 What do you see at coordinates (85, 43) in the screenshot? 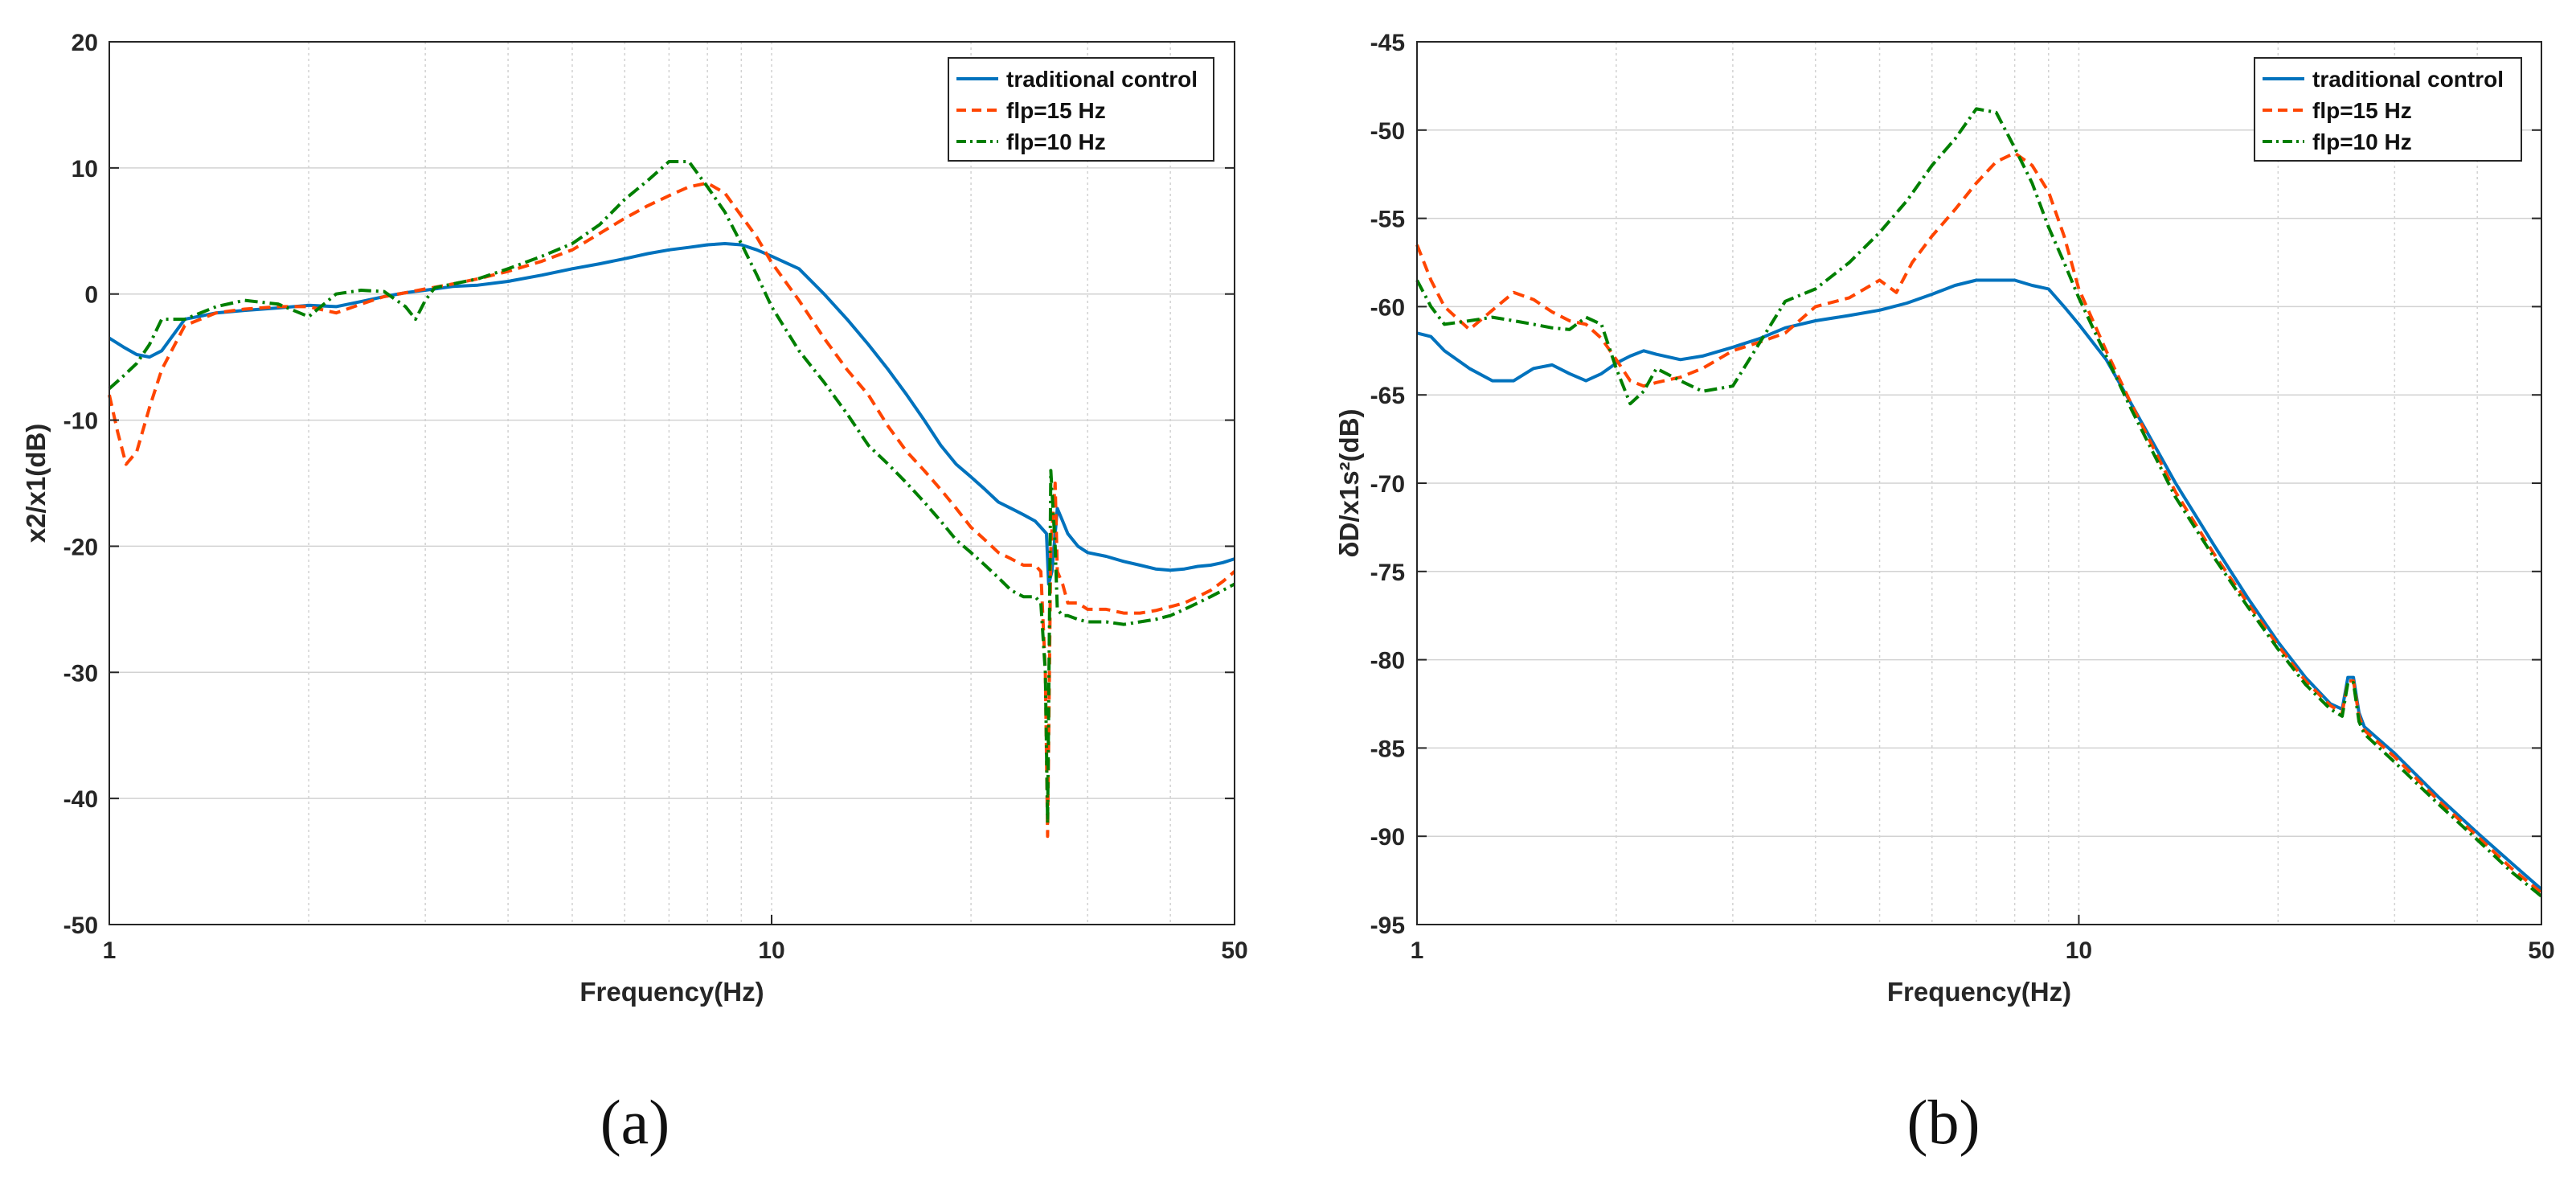
I see `y-tick-label: 20` at bounding box center [85, 43].